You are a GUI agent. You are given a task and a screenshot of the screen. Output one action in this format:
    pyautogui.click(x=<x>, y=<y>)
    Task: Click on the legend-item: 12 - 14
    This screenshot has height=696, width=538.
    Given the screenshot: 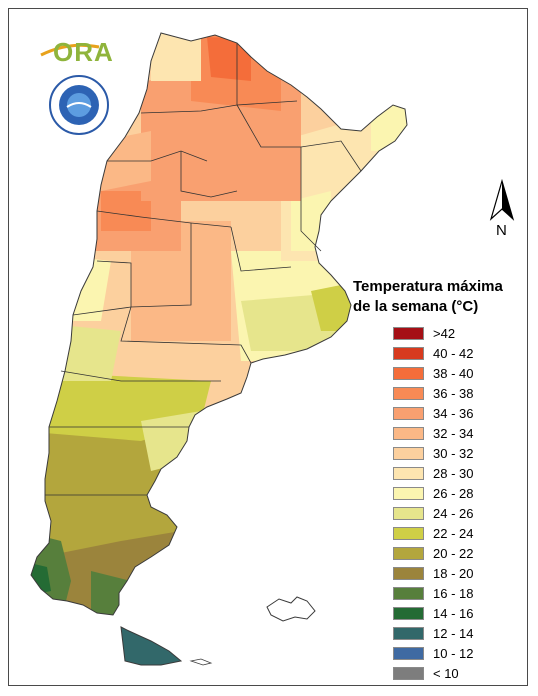 What is the action you would take?
    pyautogui.click(x=460, y=635)
    